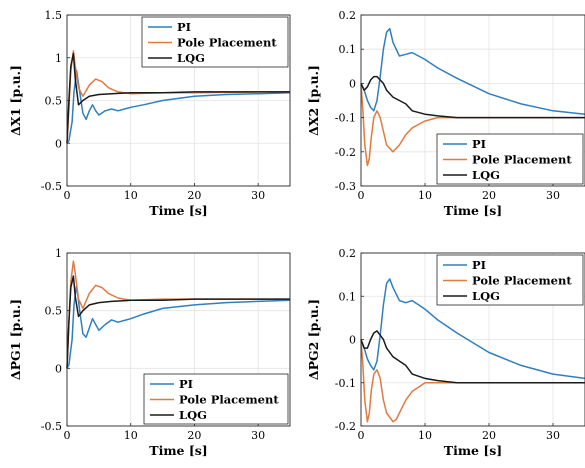 Image resolution: width=585 pixels, height=468 pixels. I want to click on y-tick-label: 1.5, so click(54, 15).